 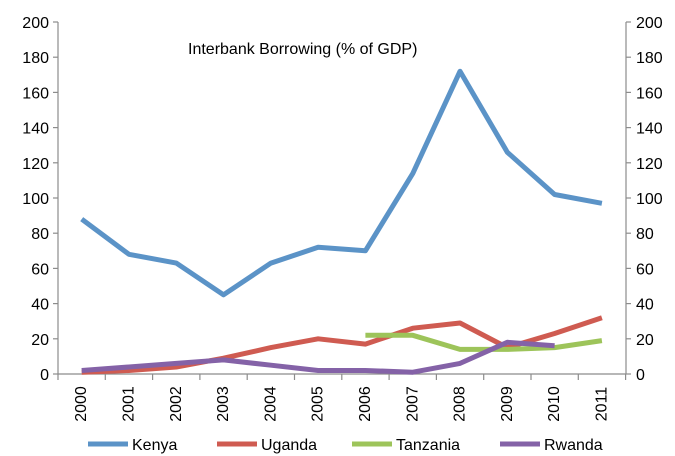 What do you see at coordinates (649, 199) in the screenshot?
I see `right-y-tick-label: 100` at bounding box center [649, 199].